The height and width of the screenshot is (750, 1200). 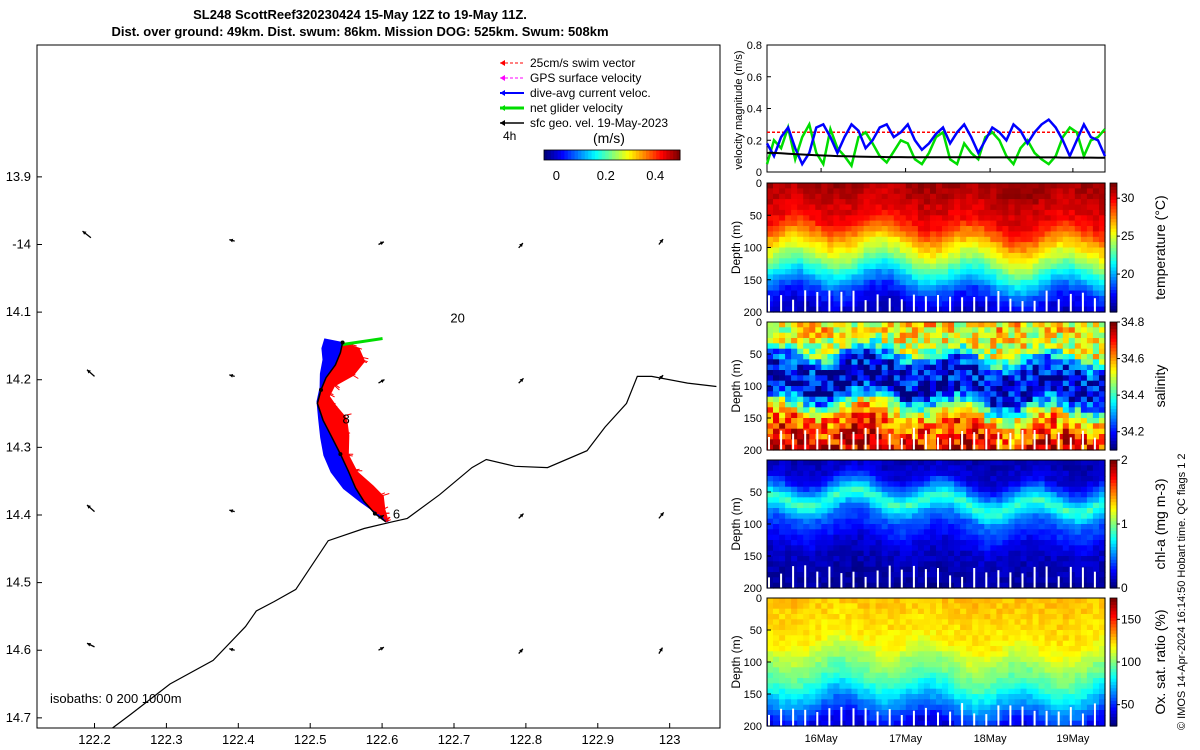 I want to click on colorbar-tick-label: 34.4, so click(x=1133, y=395).